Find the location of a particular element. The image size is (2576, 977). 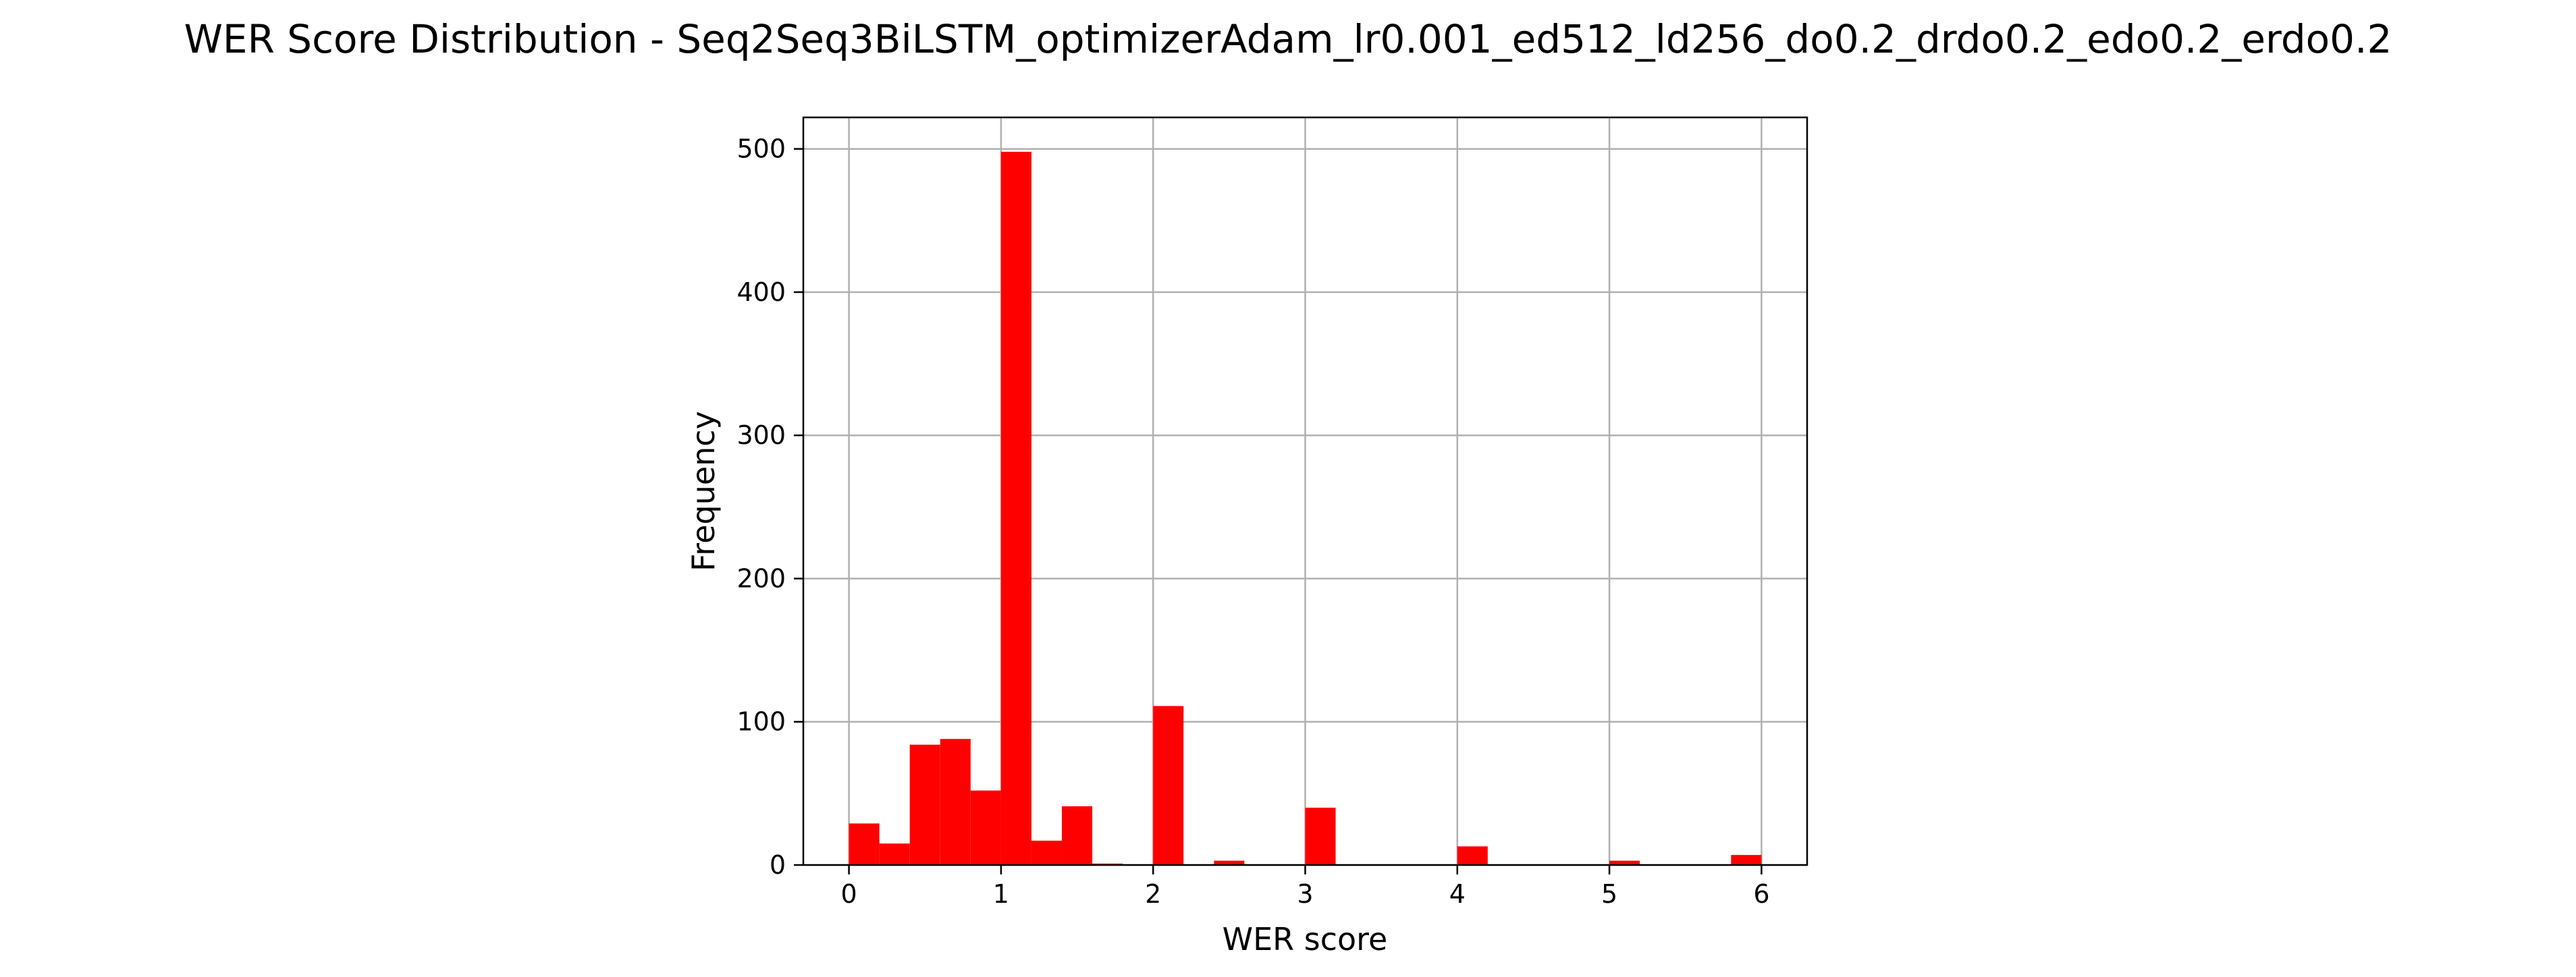

x-tick-label: 4 is located at coordinates (1458, 894).